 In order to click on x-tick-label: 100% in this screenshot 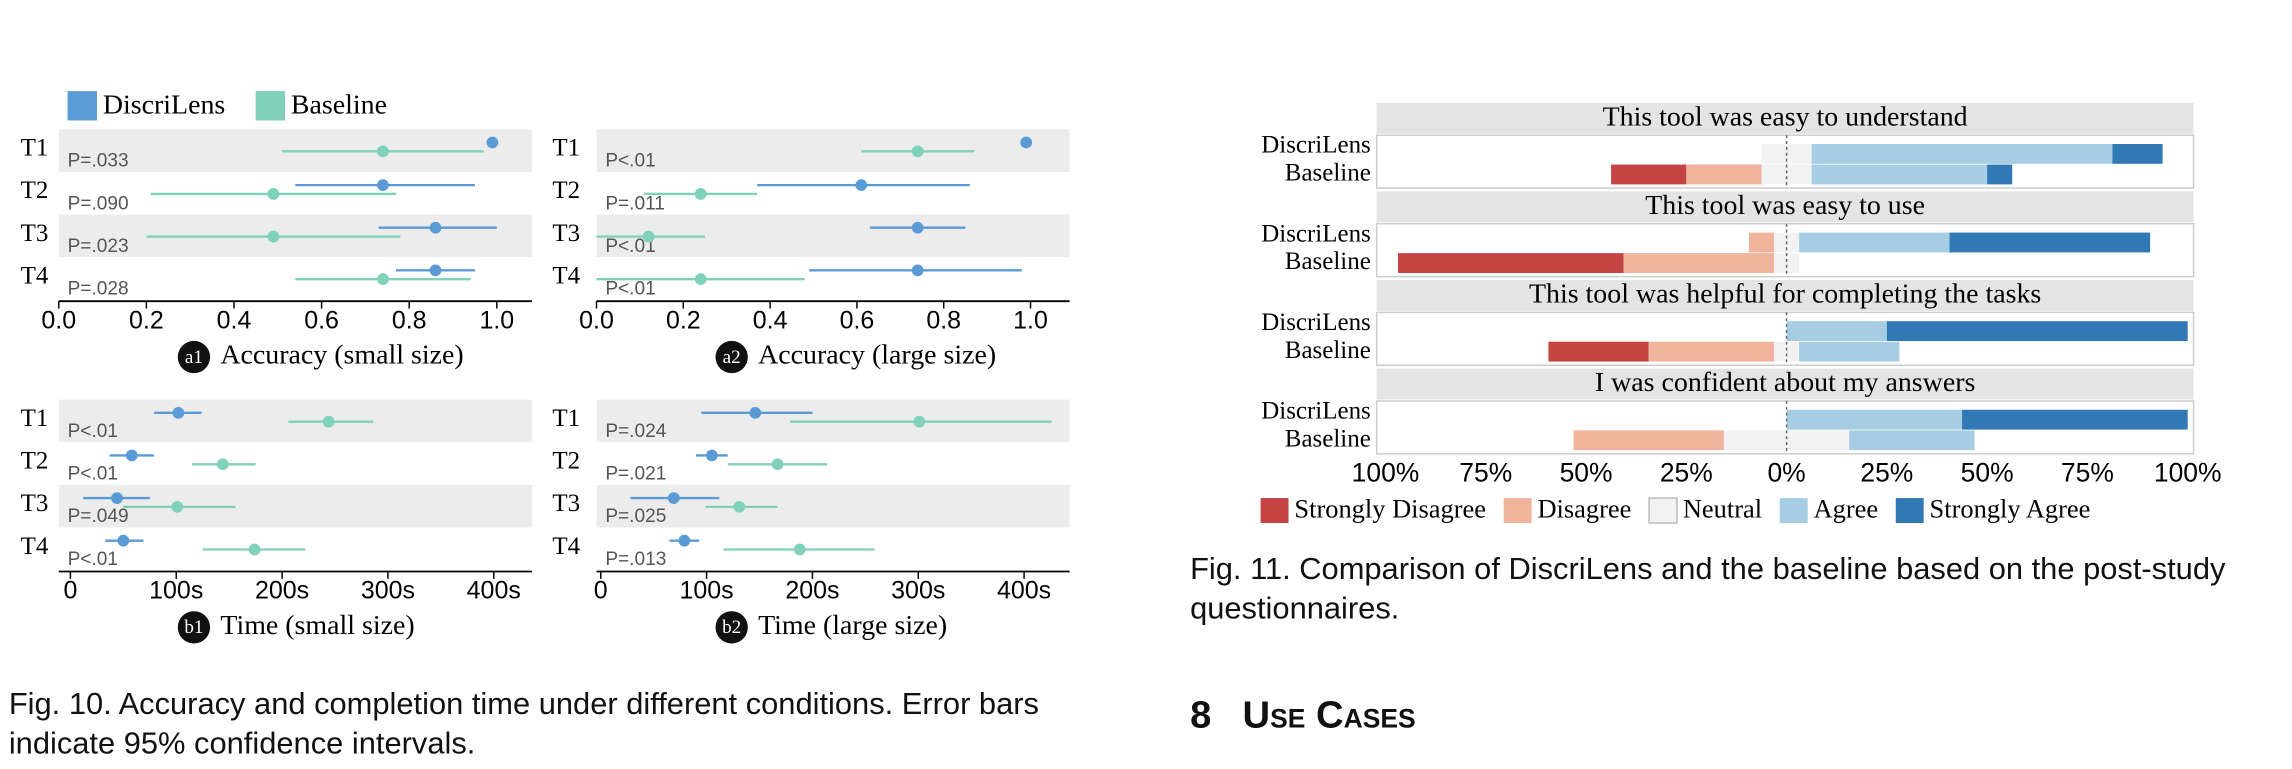, I will do `click(1386, 473)`.